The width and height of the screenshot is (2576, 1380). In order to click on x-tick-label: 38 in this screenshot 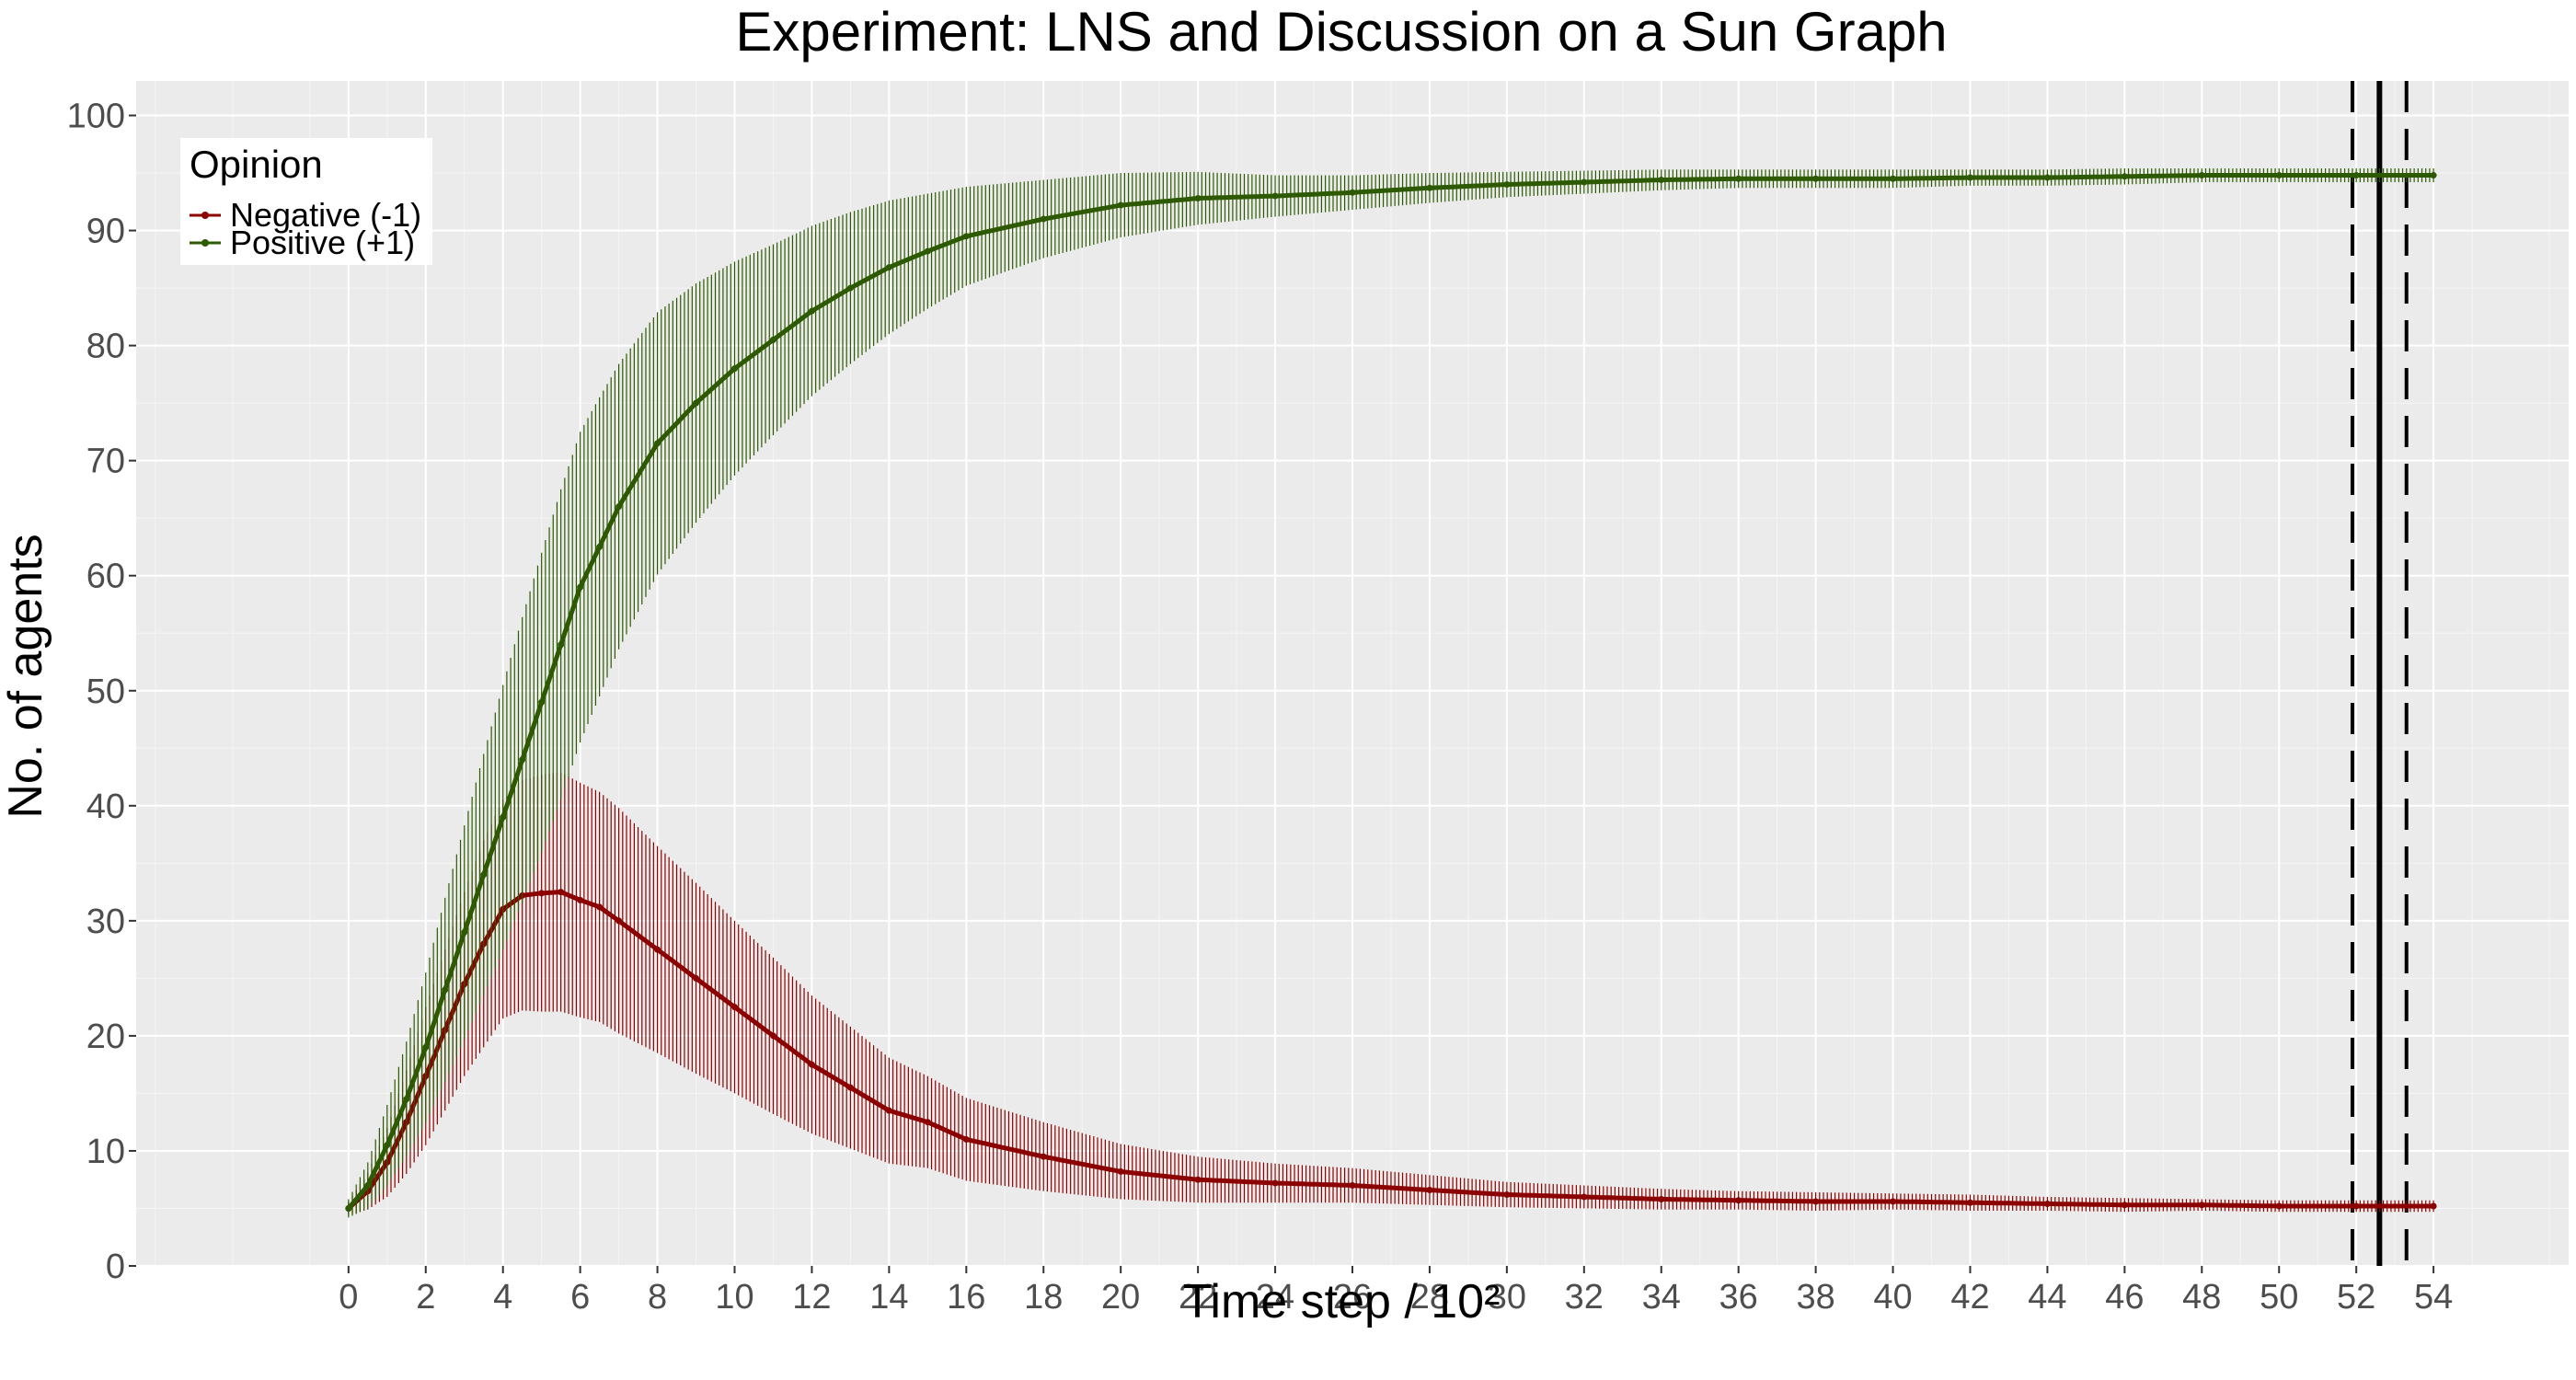, I will do `click(1815, 1297)`.